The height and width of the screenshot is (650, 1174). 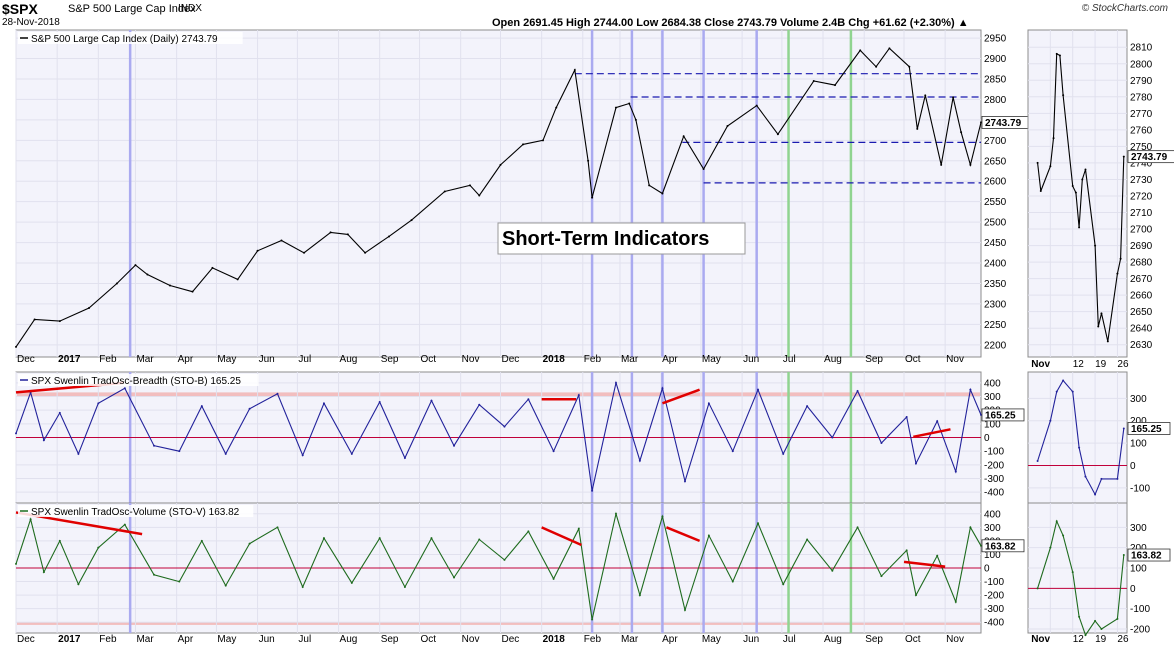 I want to click on y-tick-label: 2630, so click(x=1141, y=345).